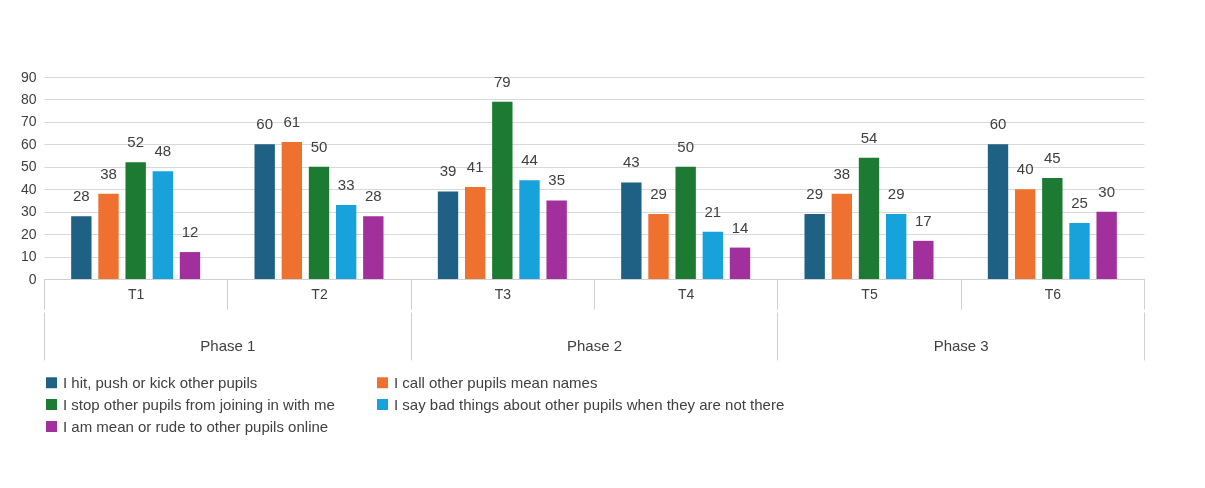  I want to click on legend-label: I call other pupils mean names, so click(496, 382).